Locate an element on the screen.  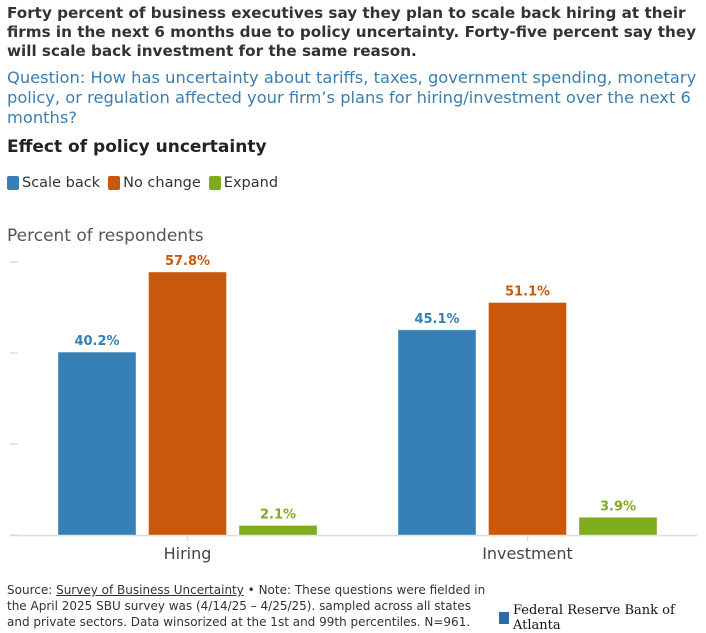
chart-title: Effect of policy uncertainty is located at coordinates (137, 147).